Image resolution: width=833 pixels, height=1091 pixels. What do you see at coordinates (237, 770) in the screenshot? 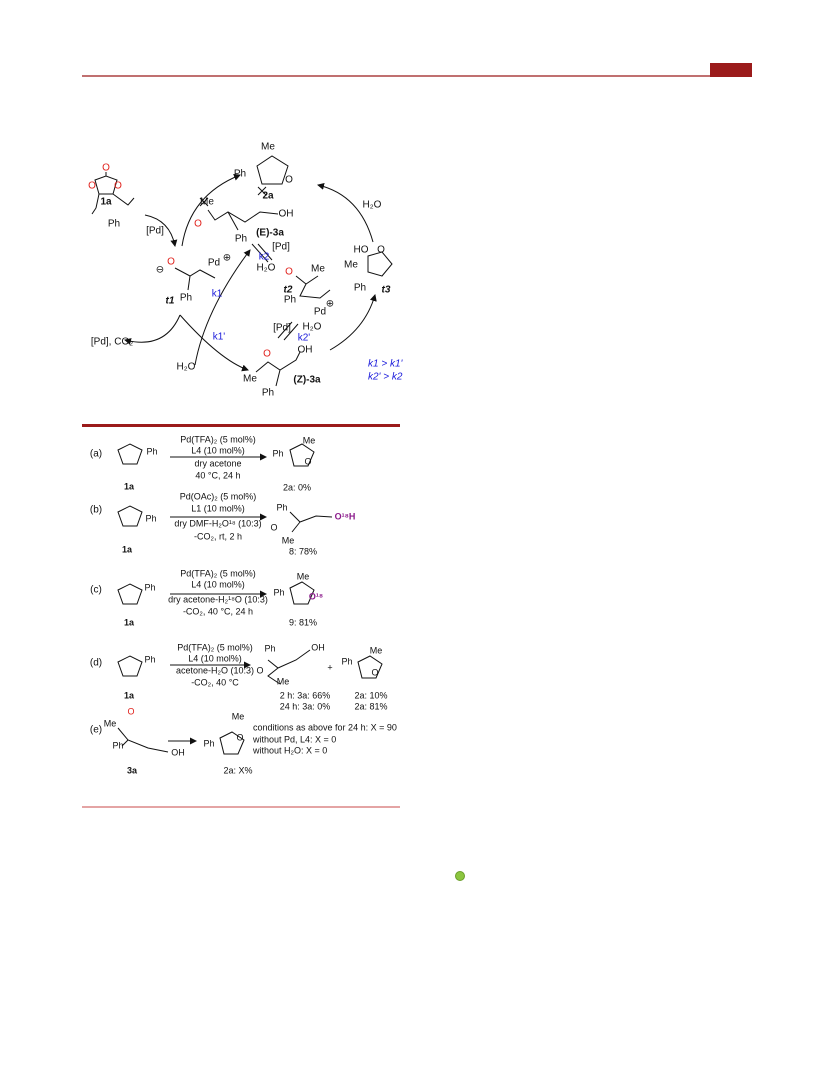
I see `yield-label: 2a: X%` at bounding box center [237, 770].